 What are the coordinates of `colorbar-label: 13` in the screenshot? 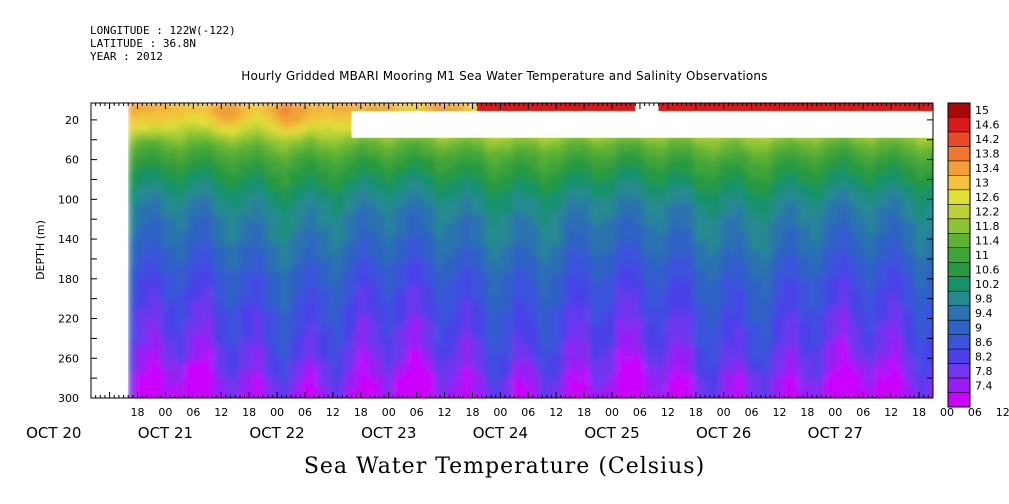 It's located at (982, 183).